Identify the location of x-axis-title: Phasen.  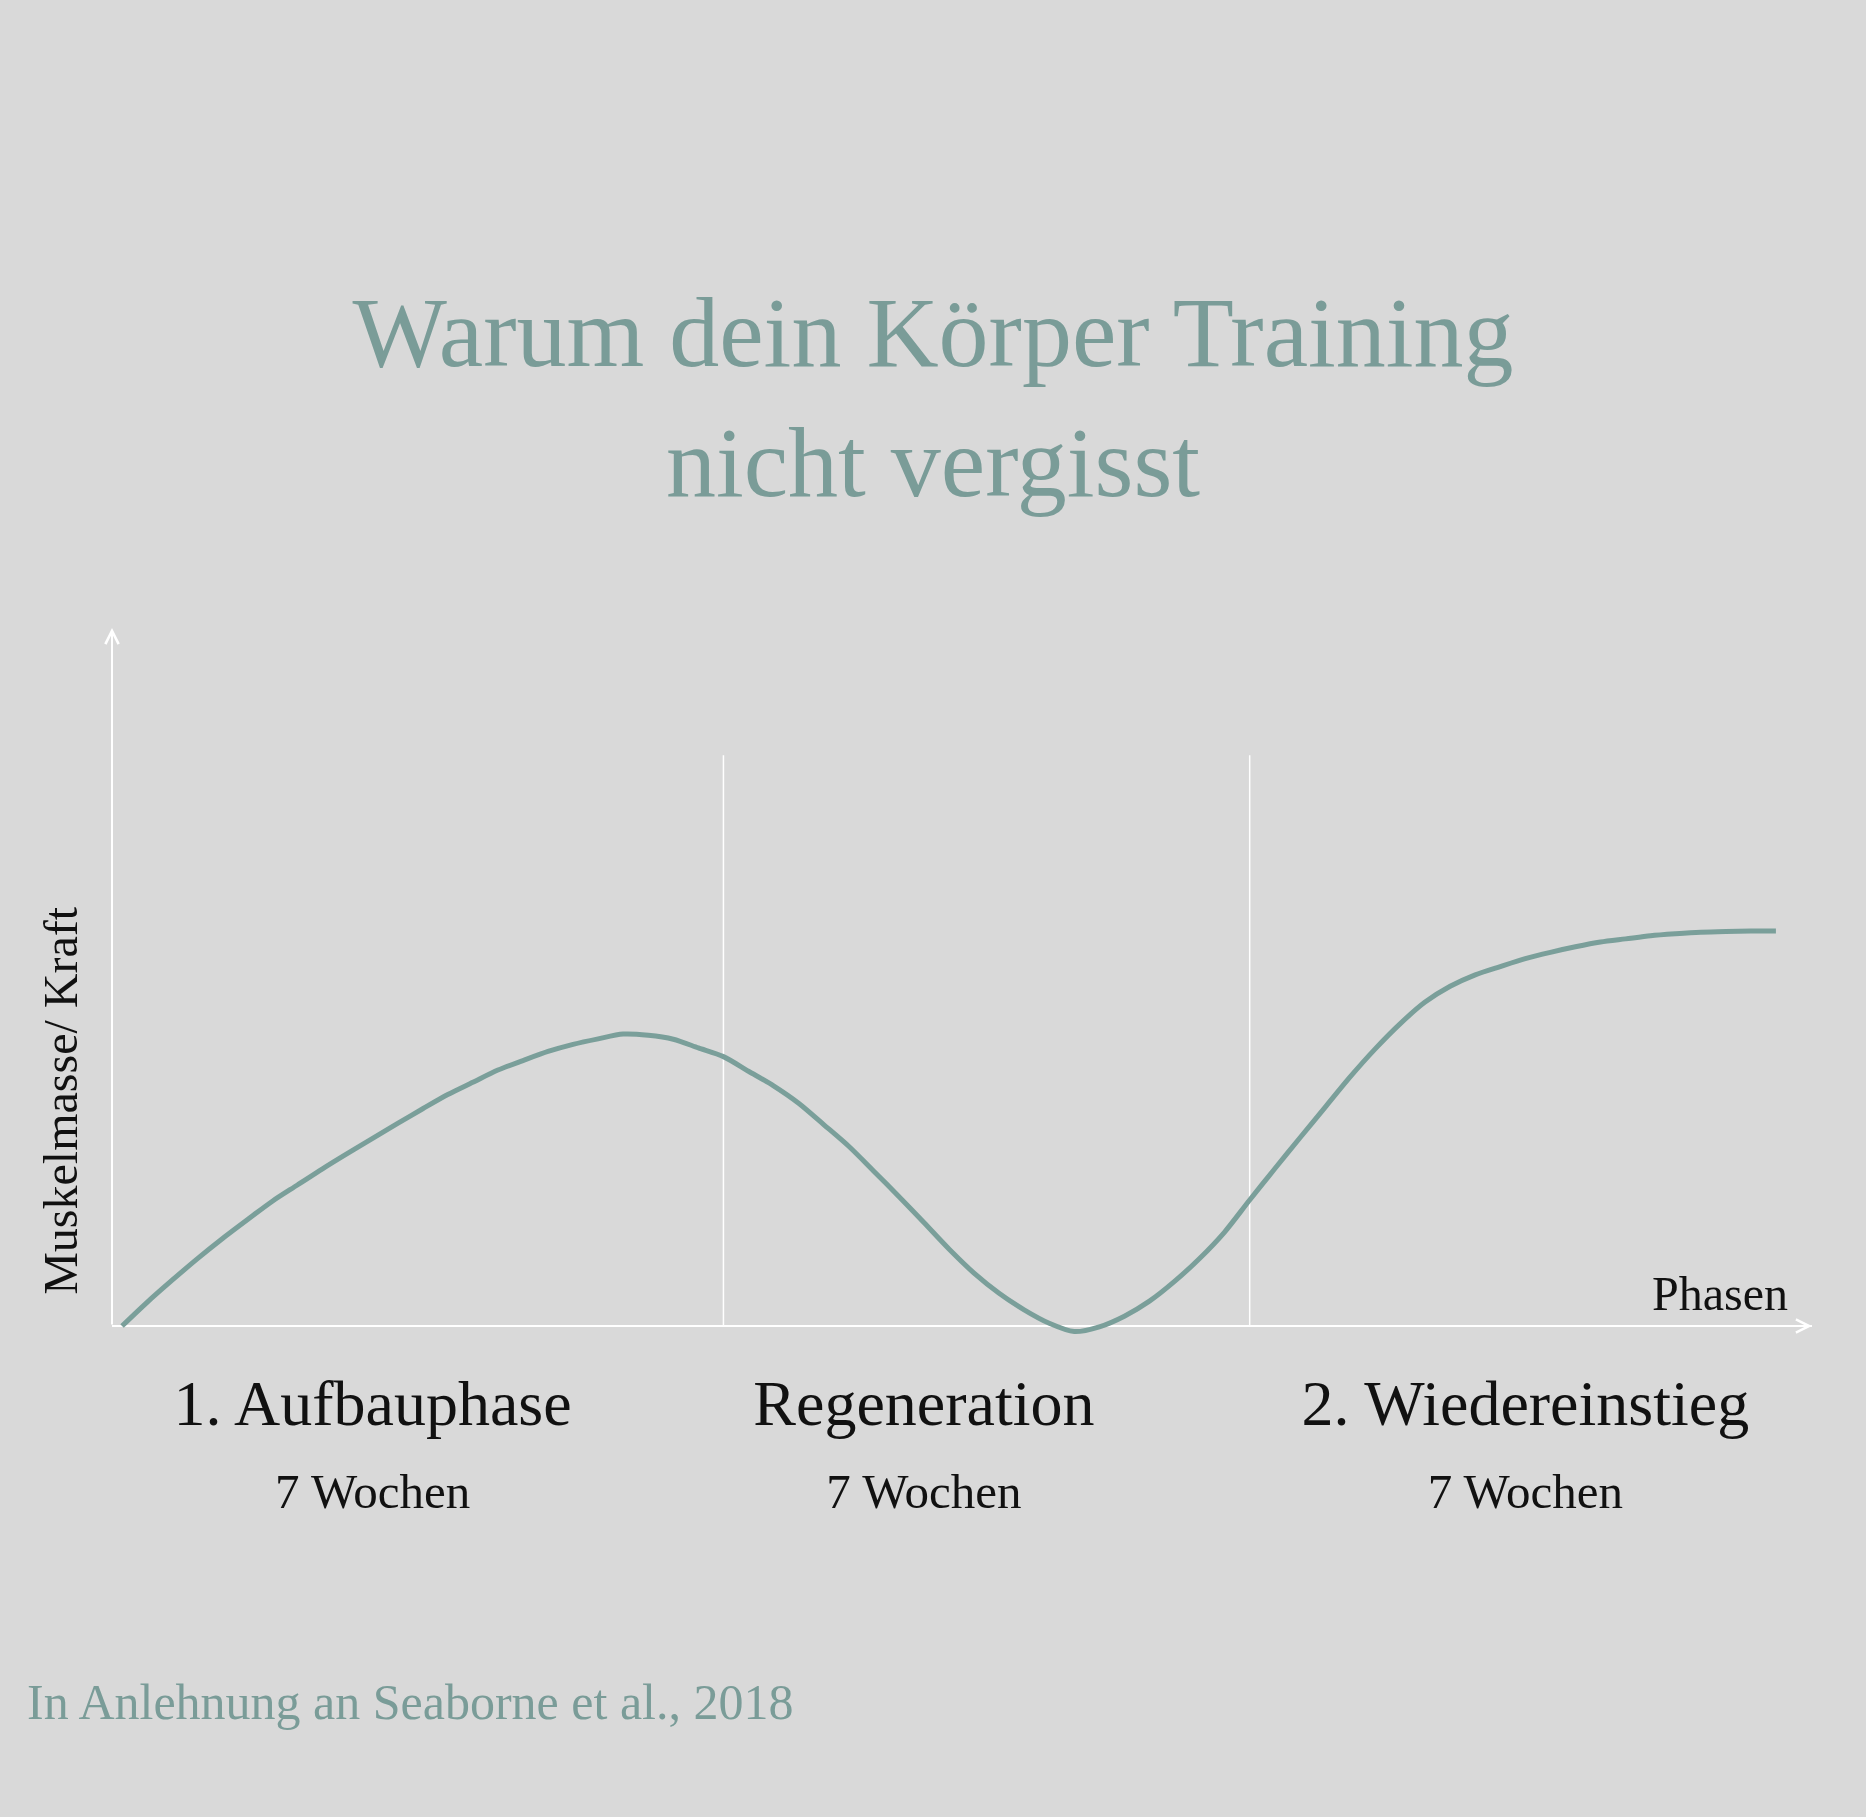
(1720, 1293).